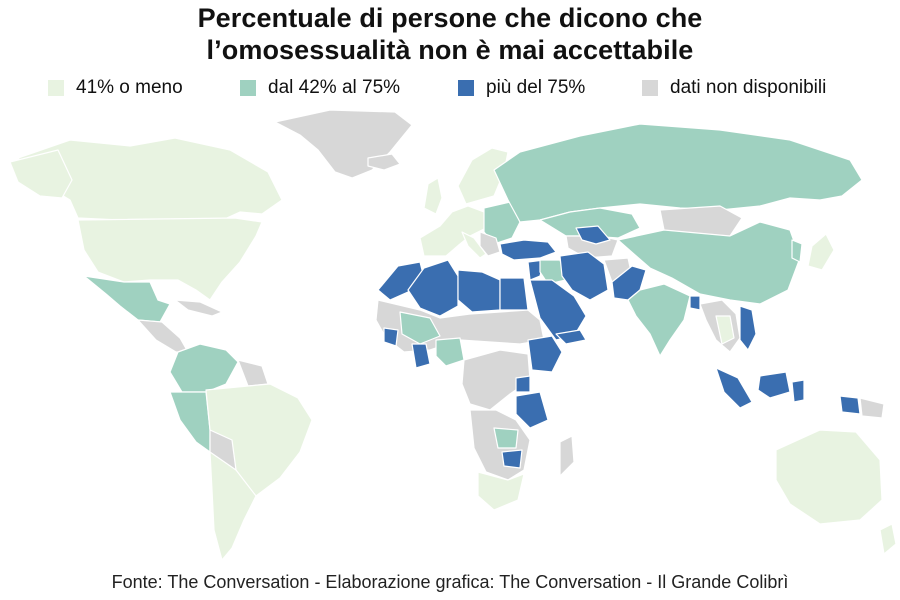  Describe the element at coordinates (584, 276) in the screenshot. I see `region-iran` at that location.